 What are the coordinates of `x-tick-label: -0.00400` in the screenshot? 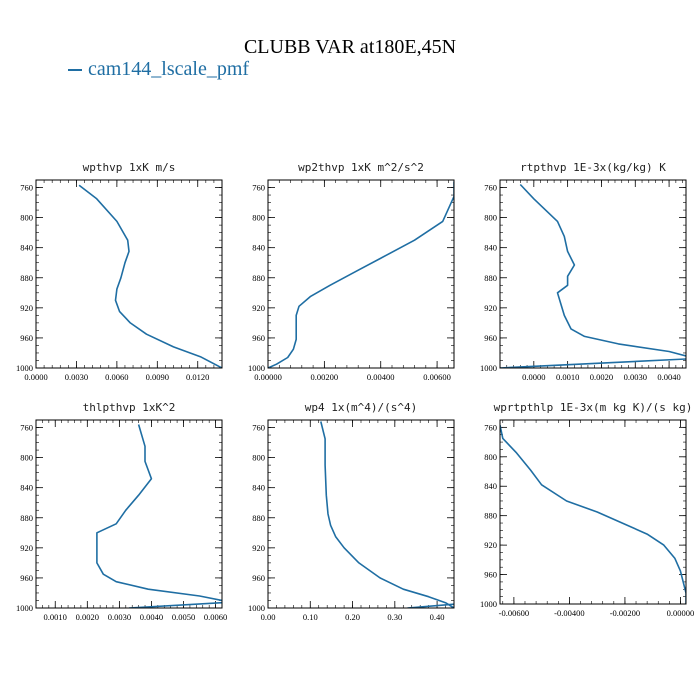 It's located at (569, 613).